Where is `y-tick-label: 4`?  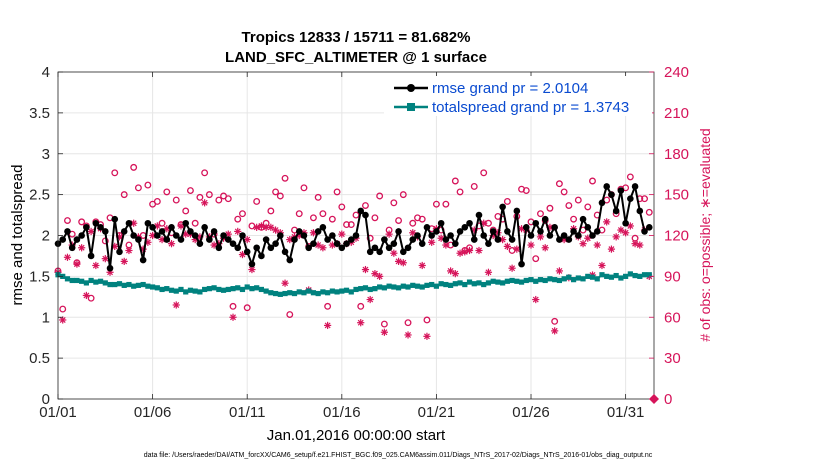 y-tick-label: 4 is located at coordinates (46, 72).